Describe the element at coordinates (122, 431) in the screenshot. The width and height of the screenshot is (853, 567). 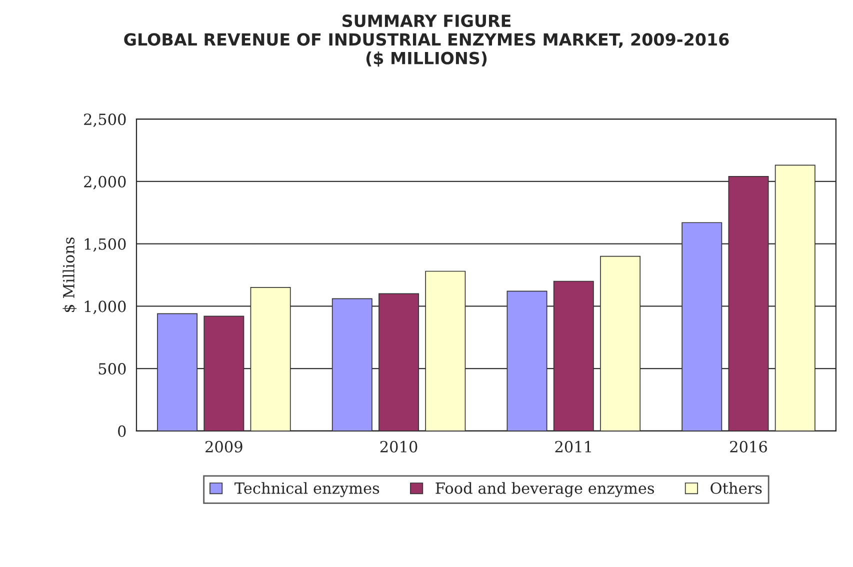
I see `y-tick-label: 0` at that location.